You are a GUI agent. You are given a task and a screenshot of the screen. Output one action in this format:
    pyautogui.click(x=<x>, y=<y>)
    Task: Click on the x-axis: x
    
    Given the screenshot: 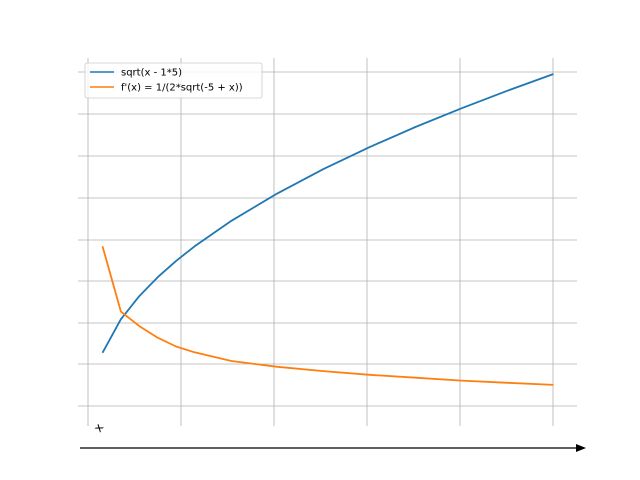 What is the action you would take?
    pyautogui.click(x=333, y=436)
    